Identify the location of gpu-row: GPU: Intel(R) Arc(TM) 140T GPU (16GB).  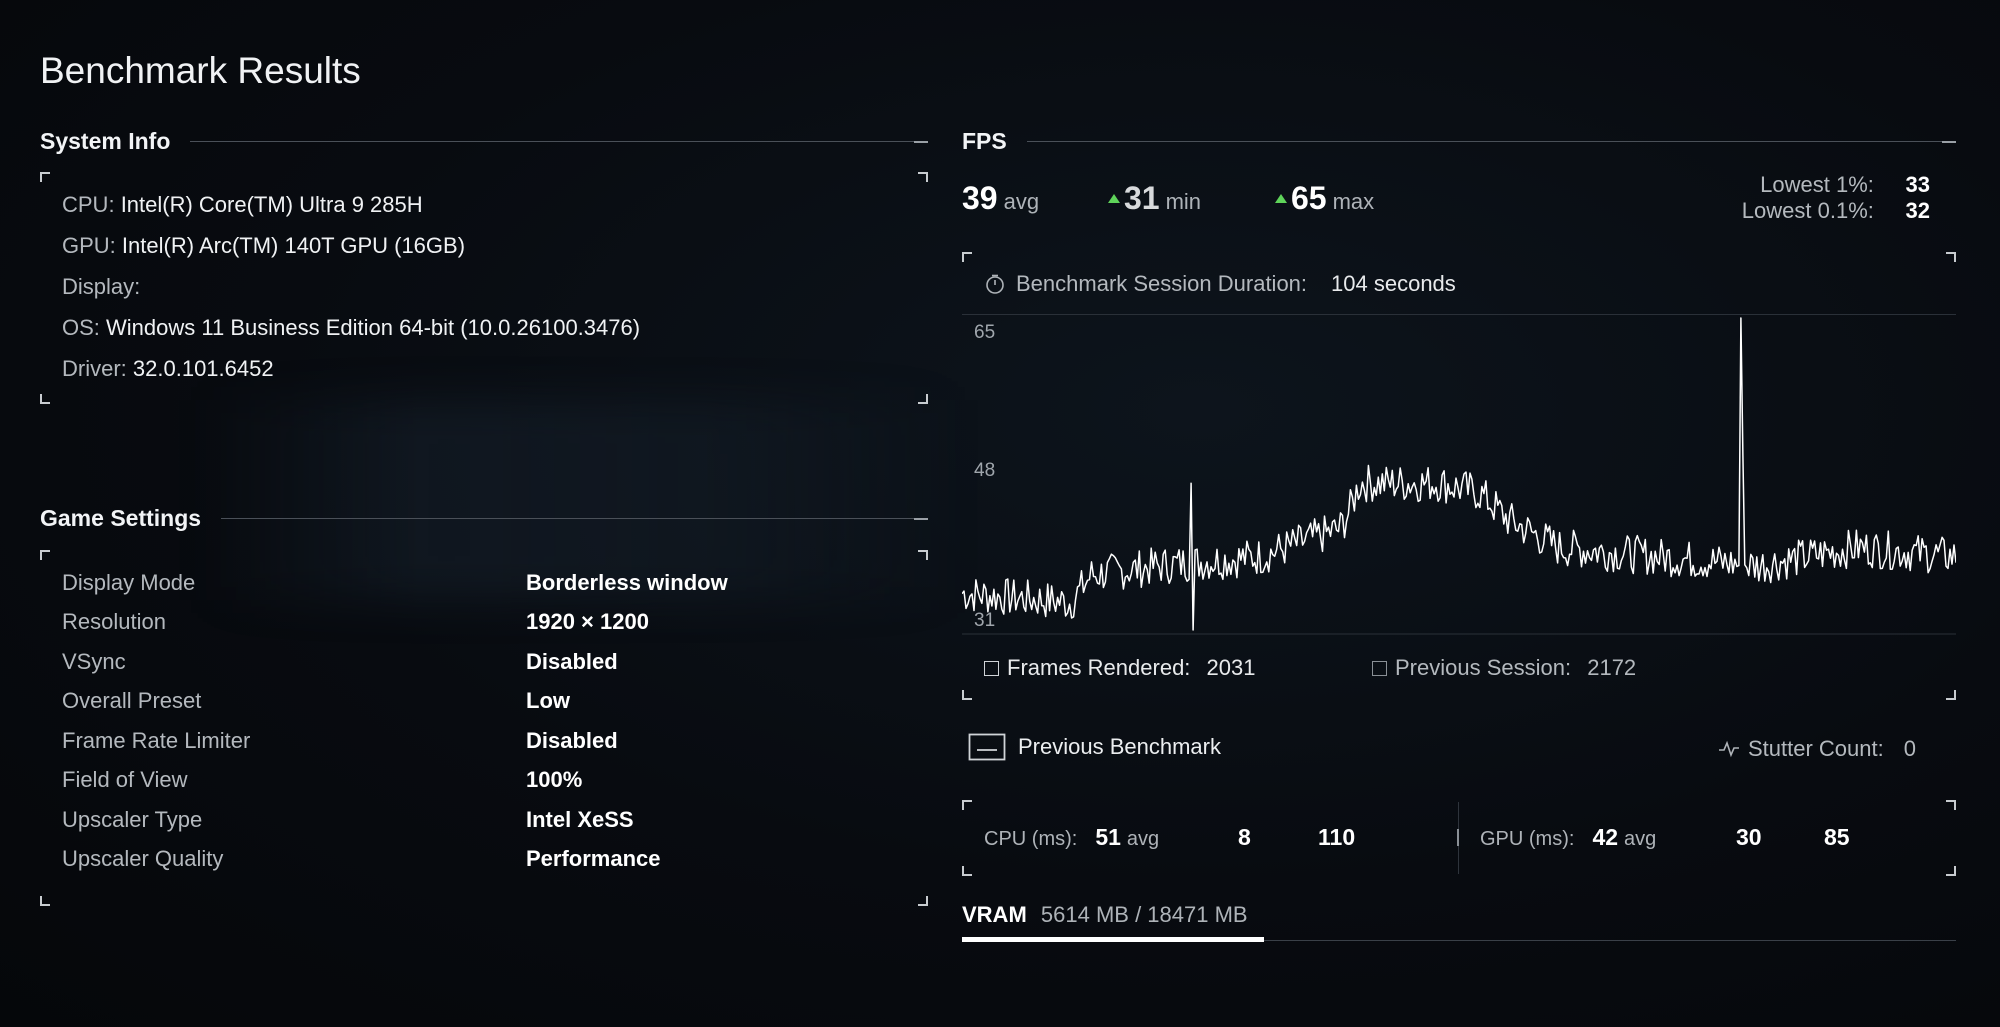
(264, 245).